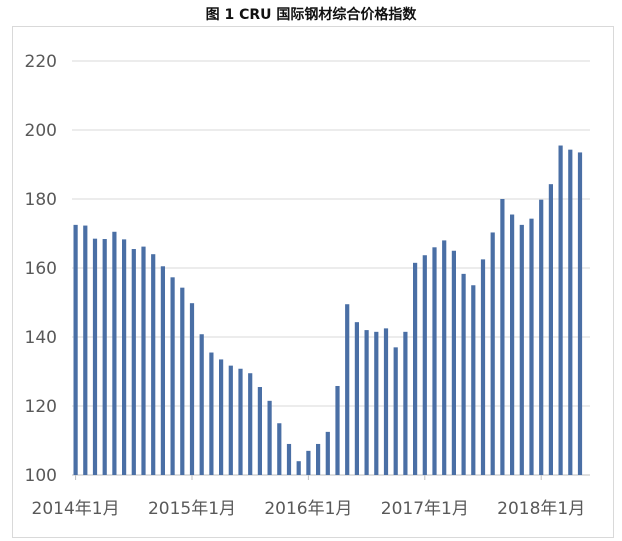 This screenshot has width=622, height=541. I want to click on y-tick-label: 220, so click(41, 62).